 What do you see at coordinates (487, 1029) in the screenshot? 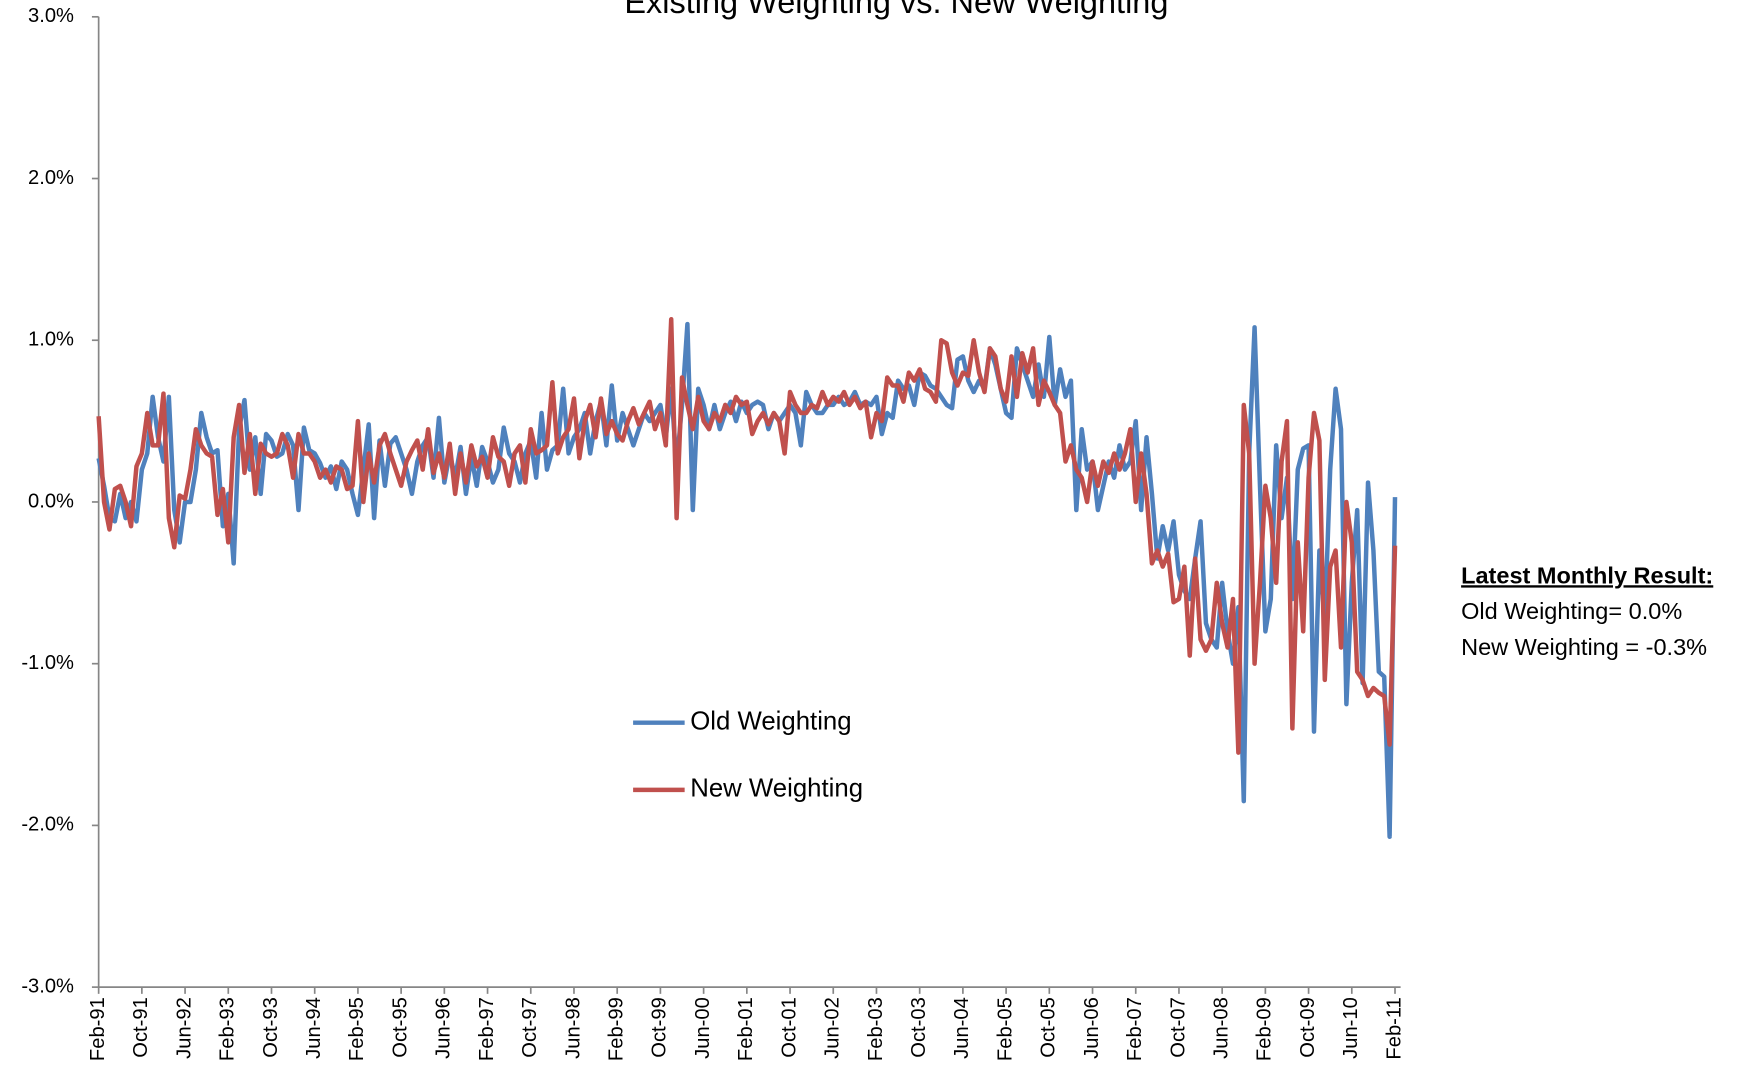
I see `x-tick-label: Feb-97` at bounding box center [487, 1029].